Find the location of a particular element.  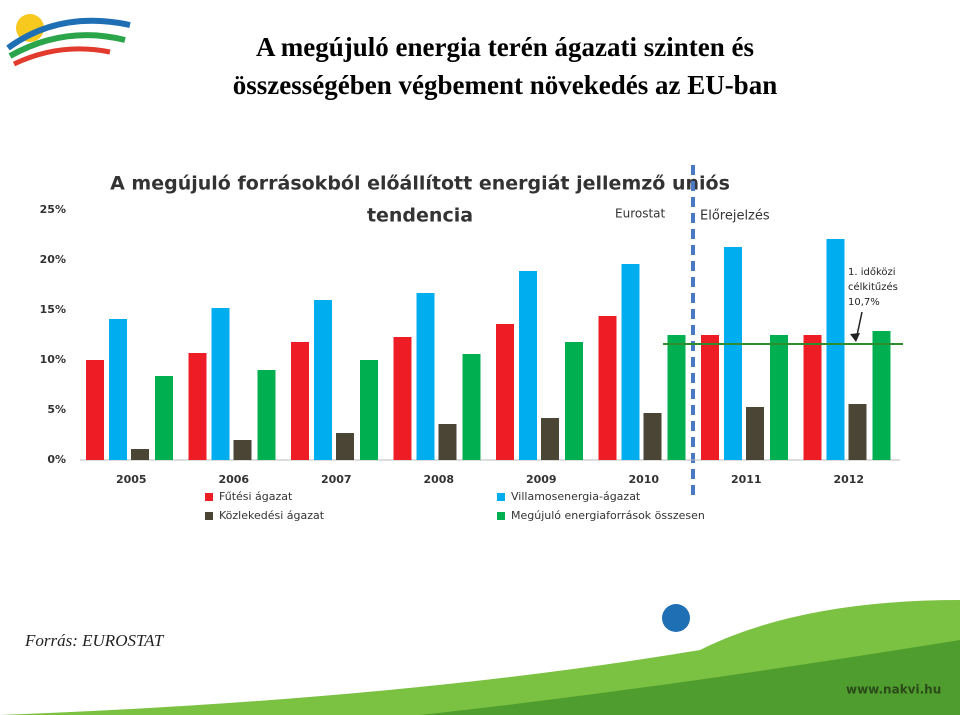

x-tick-label: 2006 is located at coordinates (233, 479).